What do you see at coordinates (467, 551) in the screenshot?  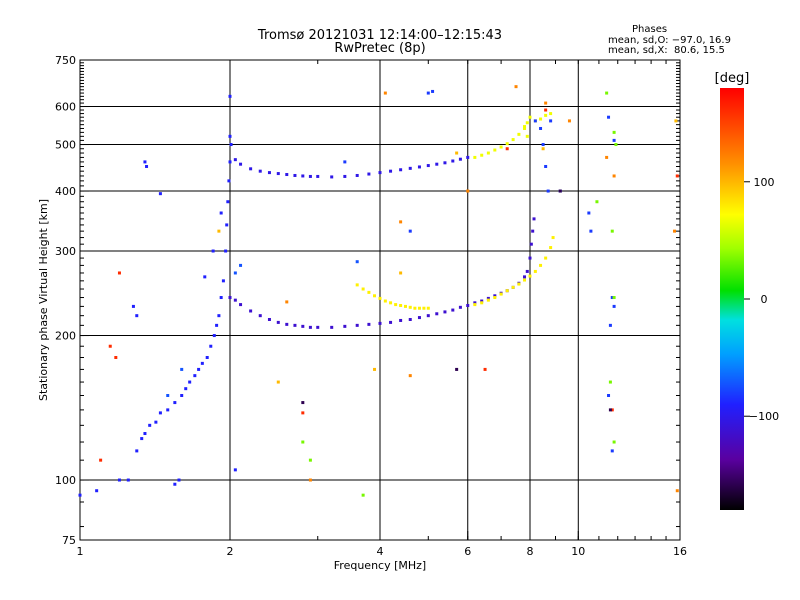 I see `x-tick-label: 6` at bounding box center [467, 551].